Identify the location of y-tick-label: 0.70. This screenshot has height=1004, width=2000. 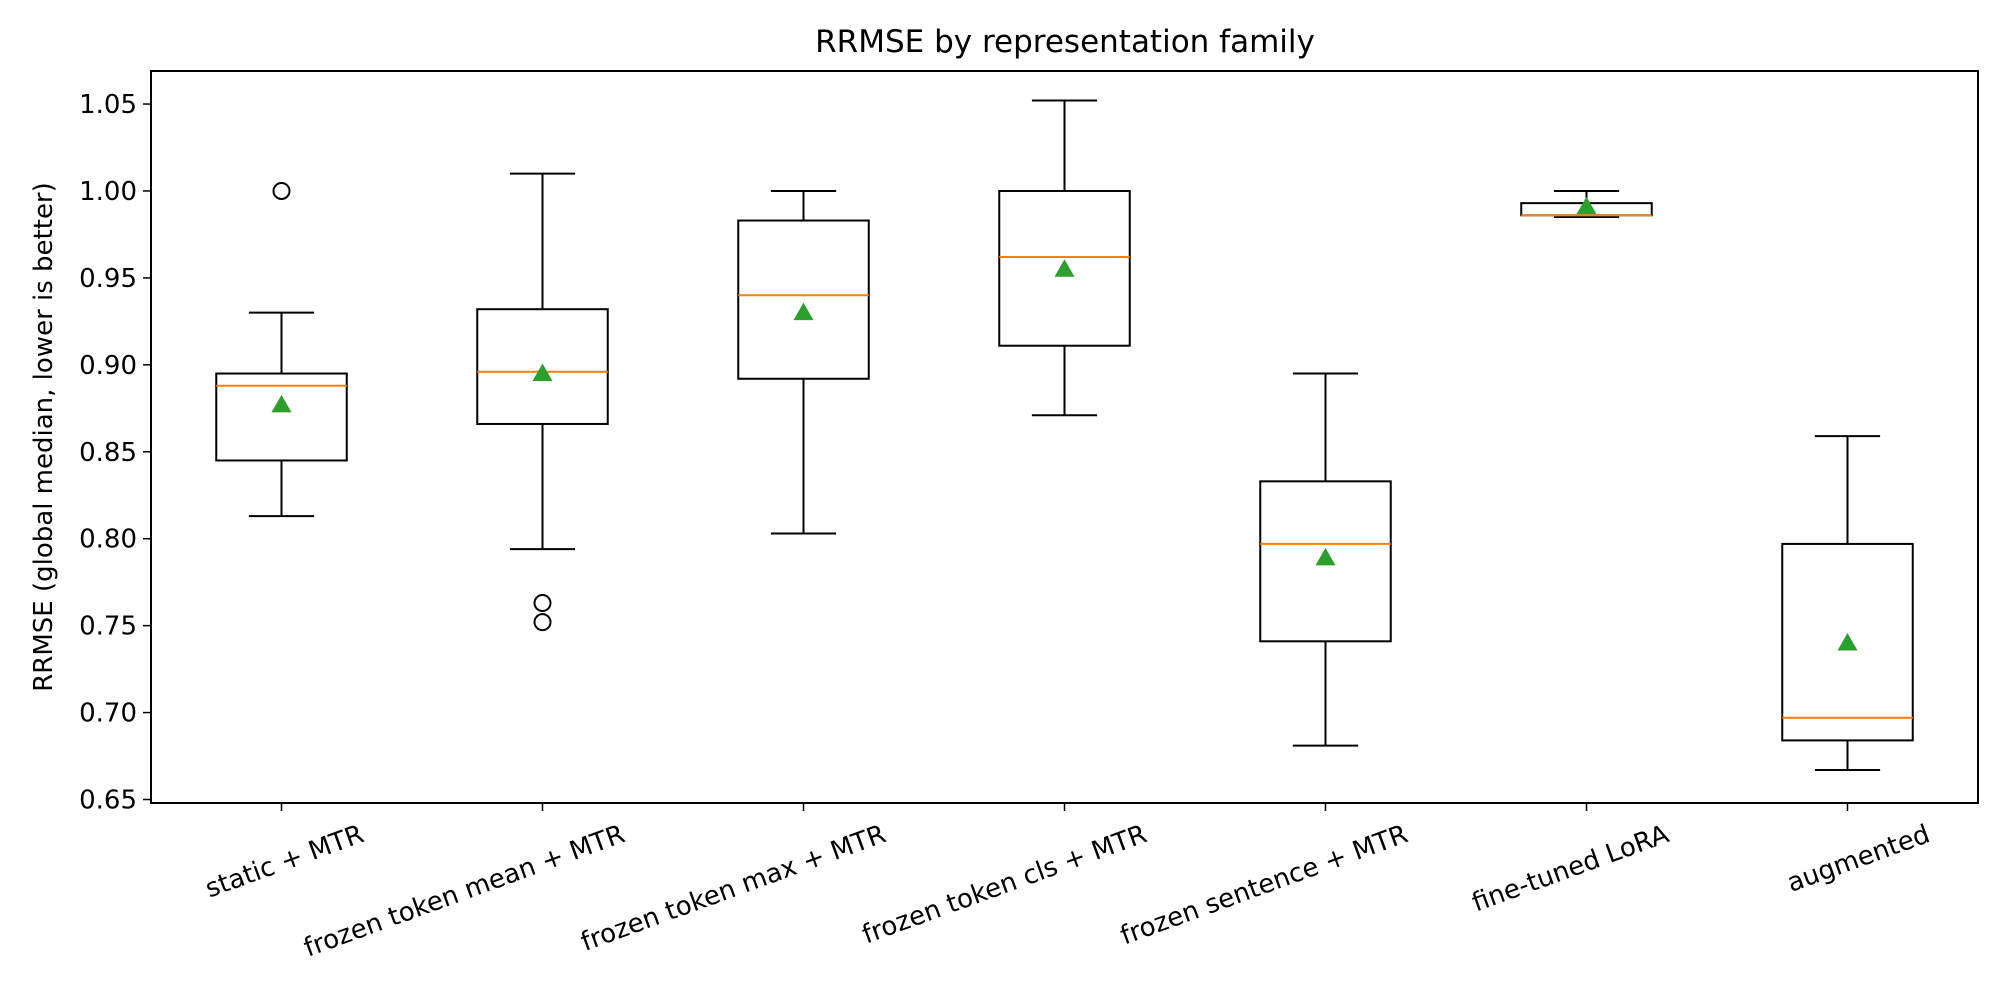
(108, 714).